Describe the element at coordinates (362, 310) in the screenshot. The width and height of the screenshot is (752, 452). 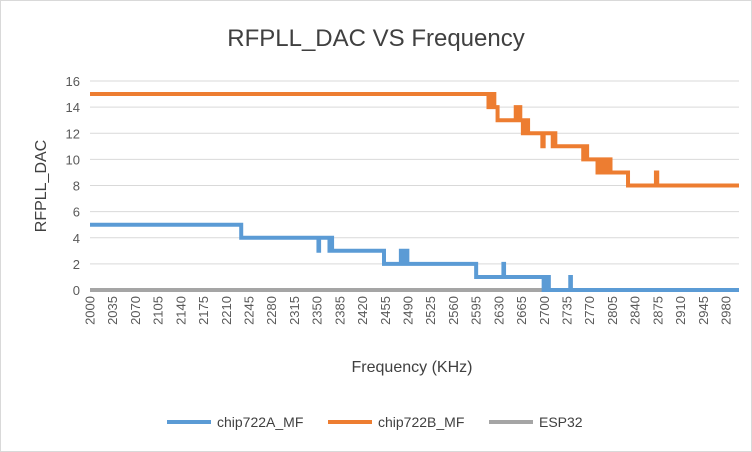
I see `x-tick-label: 2420` at that location.